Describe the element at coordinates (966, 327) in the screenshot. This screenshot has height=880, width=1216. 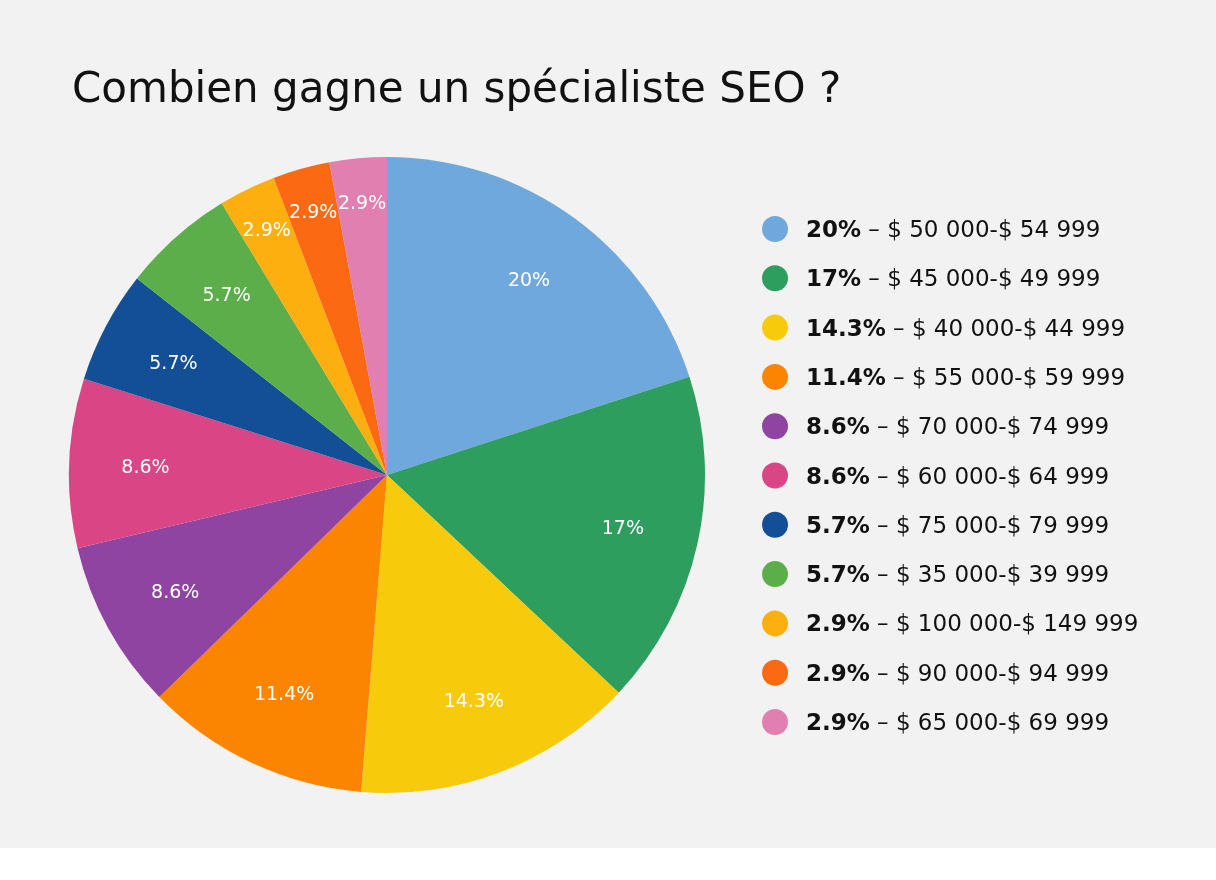
I see `legend-label: 14.3% – $ 40 000-$ 44 999` at that location.